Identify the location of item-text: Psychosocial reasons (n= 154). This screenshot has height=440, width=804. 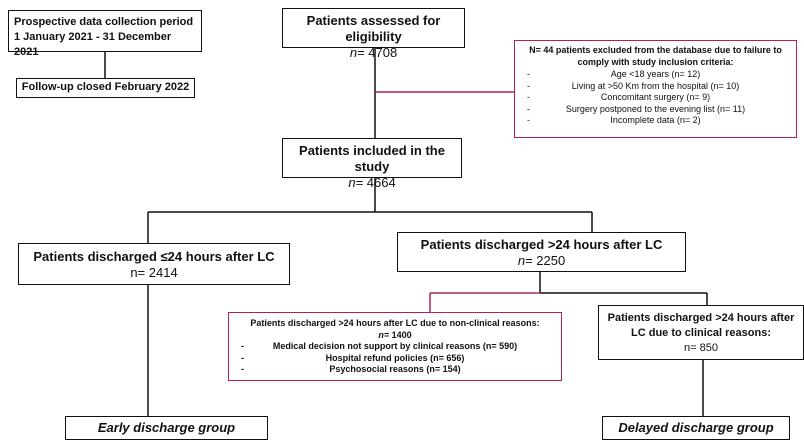
(395, 369).